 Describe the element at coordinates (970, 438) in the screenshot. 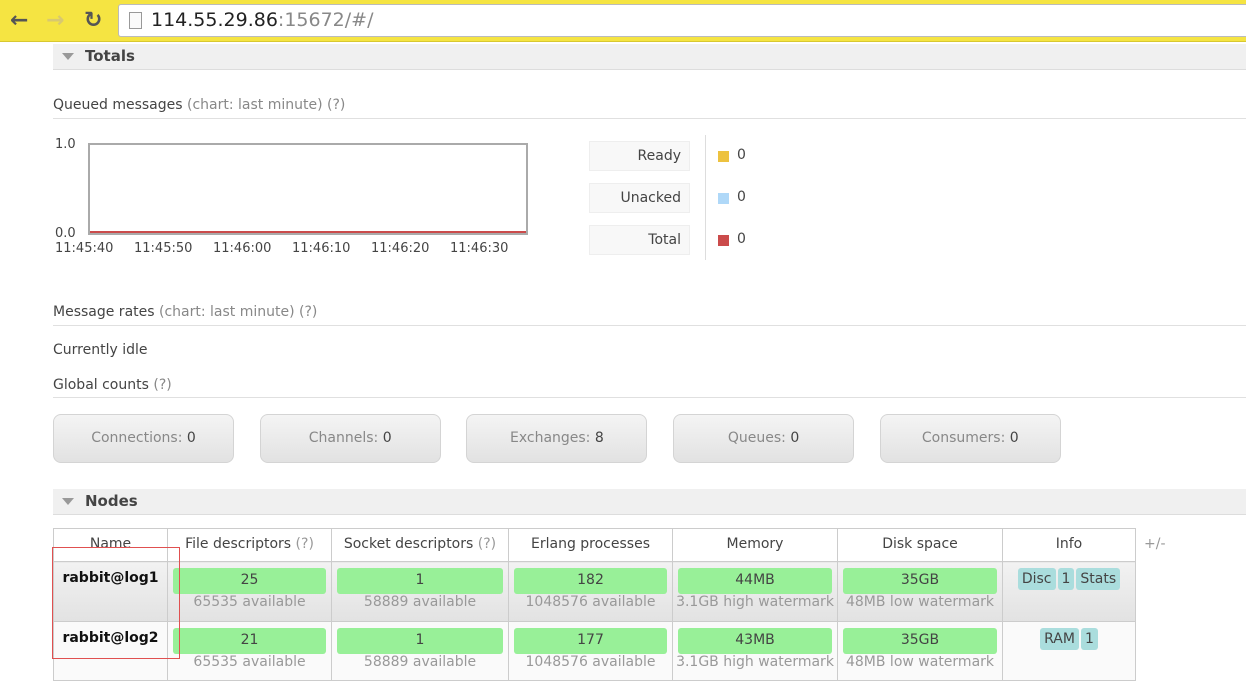

I see `count-consumers-button: Consumers: 0` at that location.